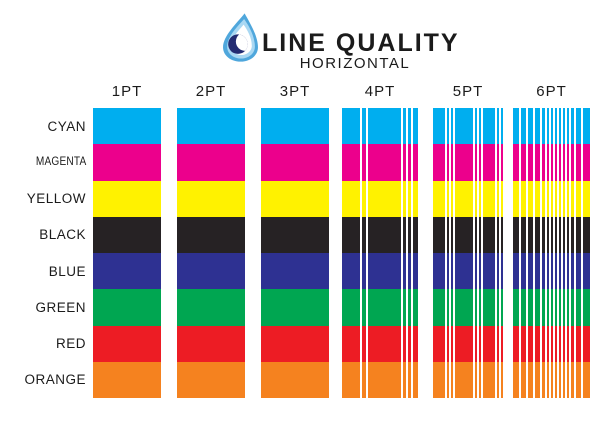 The height and width of the screenshot is (421, 606). Describe the element at coordinates (295, 234) in the screenshot. I see `color-cell-black-3pt` at that location.